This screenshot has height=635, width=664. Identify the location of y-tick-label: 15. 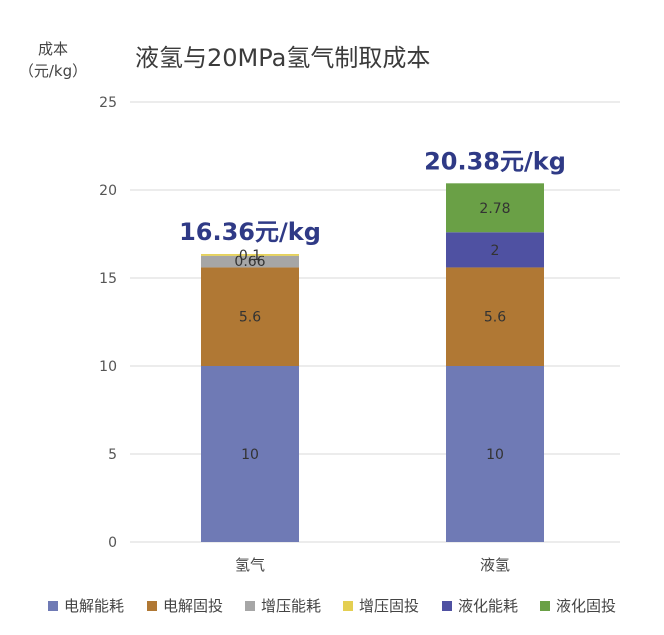
(108, 279).